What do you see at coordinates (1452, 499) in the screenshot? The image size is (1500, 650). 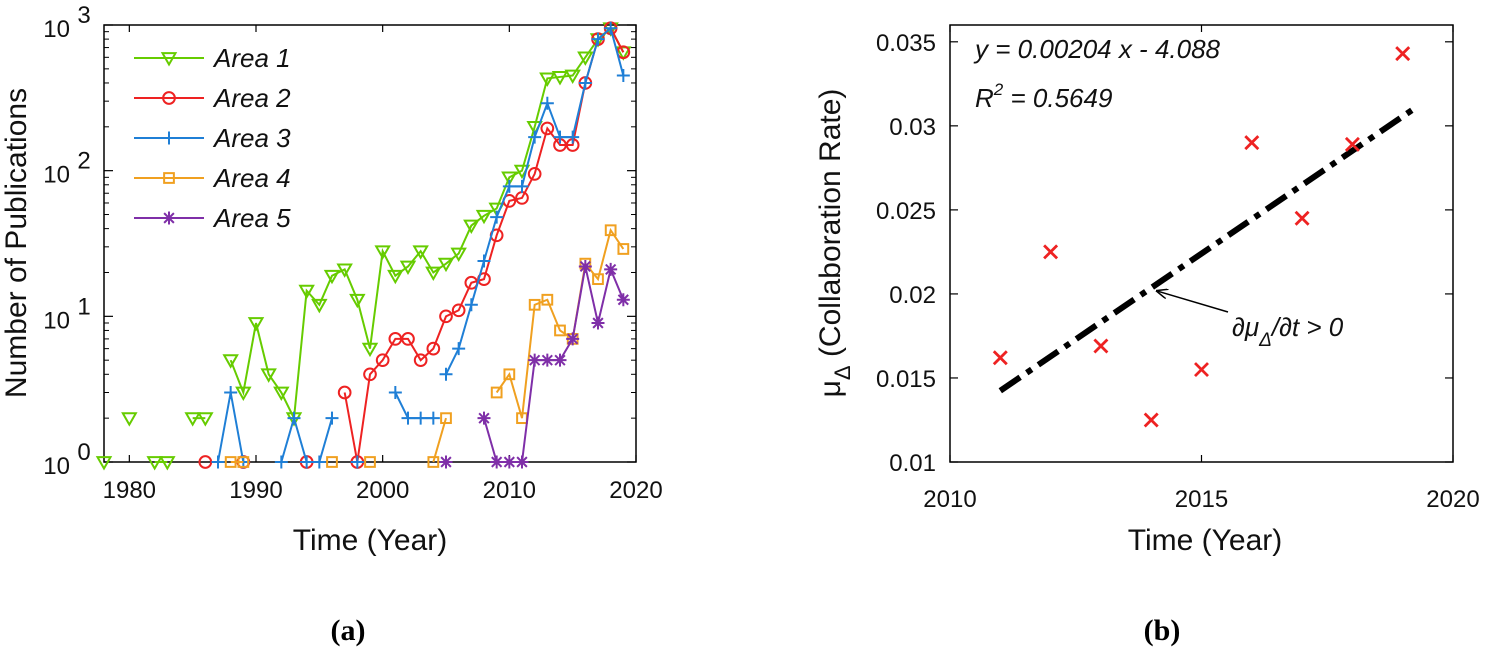 I see `chart-b-x-tick-label: 2020` at bounding box center [1452, 499].